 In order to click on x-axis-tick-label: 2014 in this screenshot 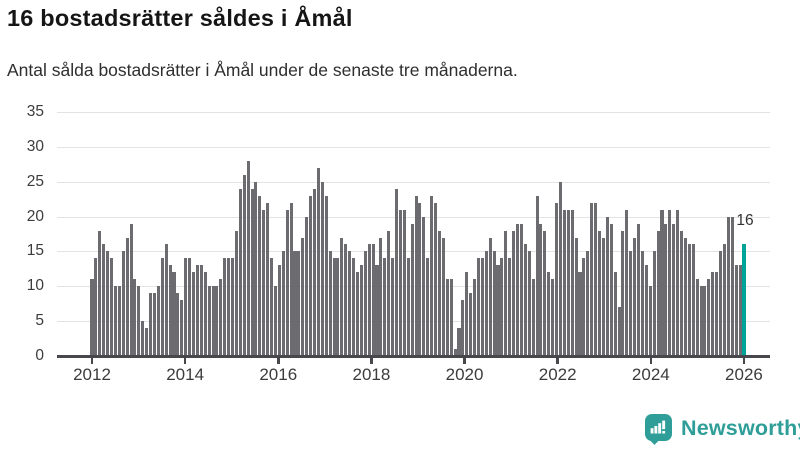, I will do `click(185, 374)`.